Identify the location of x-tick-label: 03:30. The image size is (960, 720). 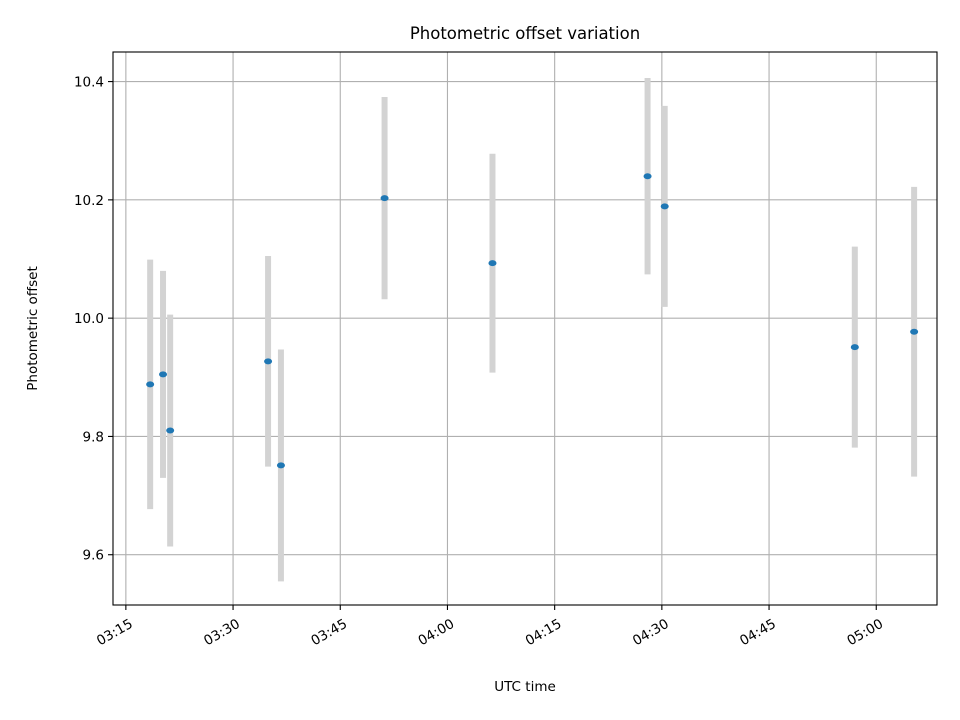
(222, 632).